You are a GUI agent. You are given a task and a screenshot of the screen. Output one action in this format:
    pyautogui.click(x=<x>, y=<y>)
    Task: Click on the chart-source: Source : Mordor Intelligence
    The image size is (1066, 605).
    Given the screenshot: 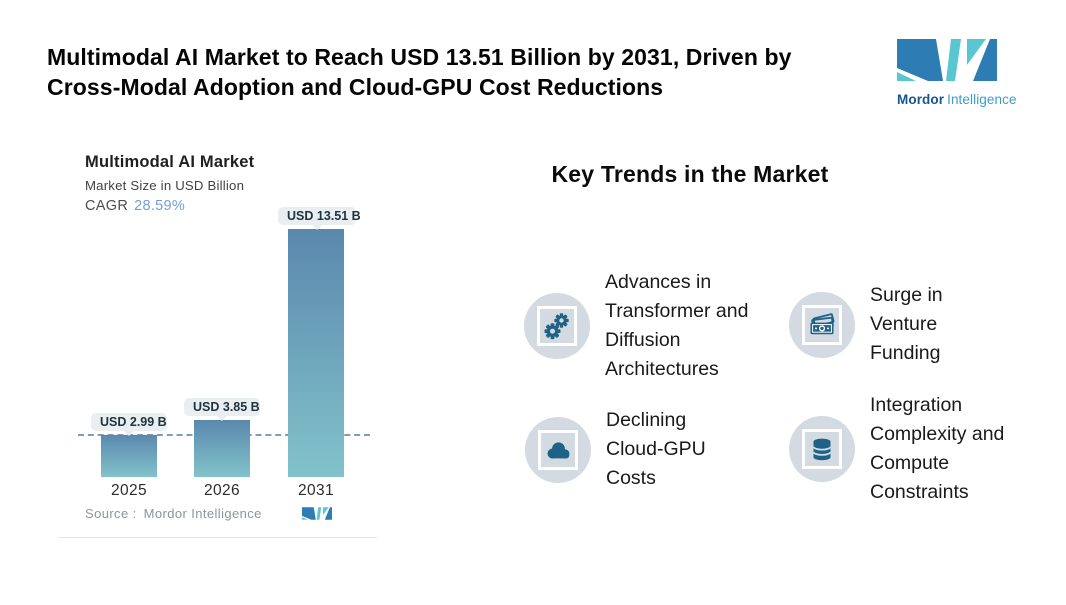 What is the action you would take?
    pyautogui.click(x=173, y=513)
    